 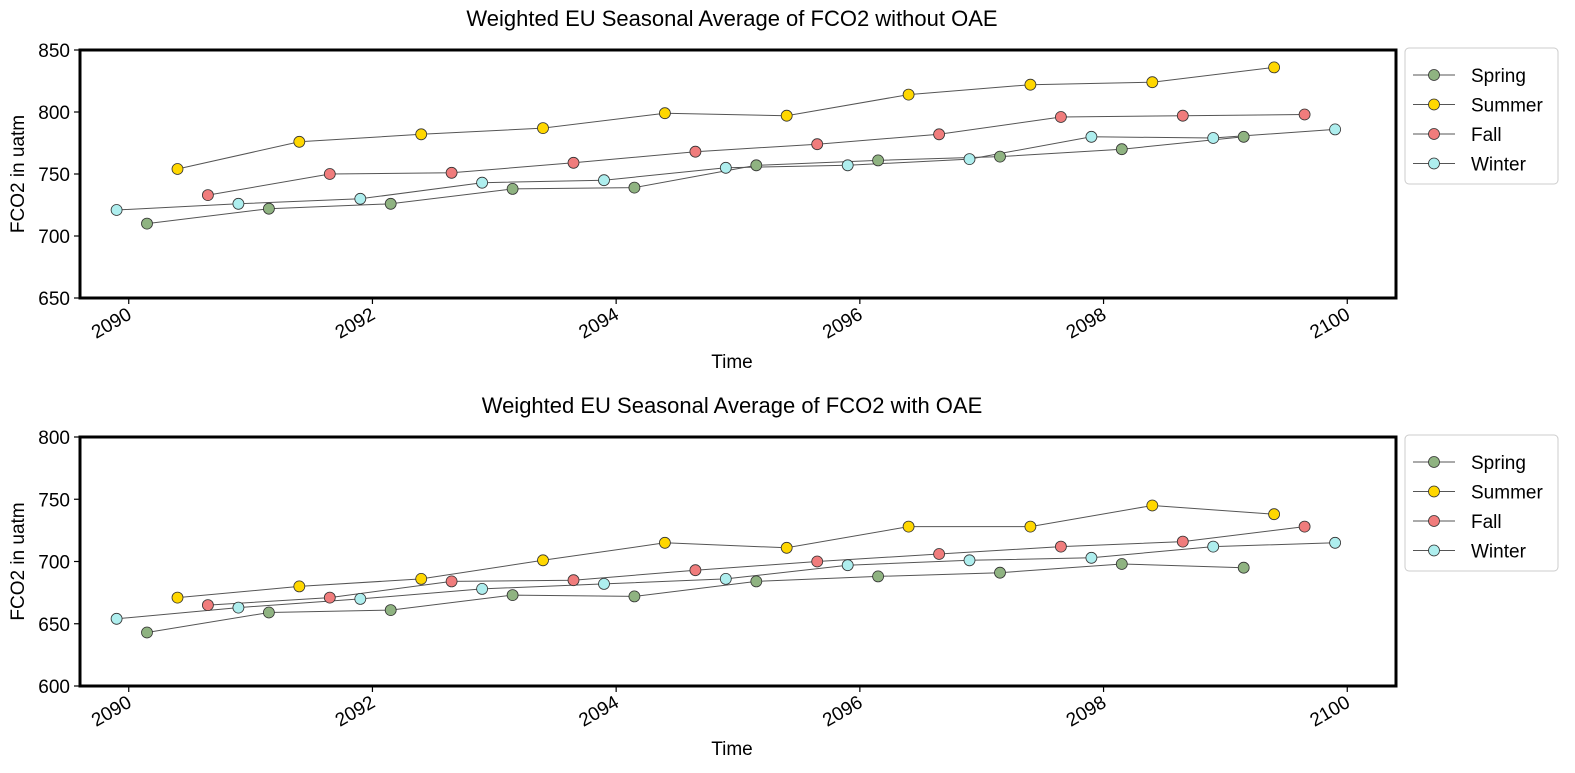 What do you see at coordinates (54, 51) in the screenshot?
I see `y-tick-label: 850` at bounding box center [54, 51].